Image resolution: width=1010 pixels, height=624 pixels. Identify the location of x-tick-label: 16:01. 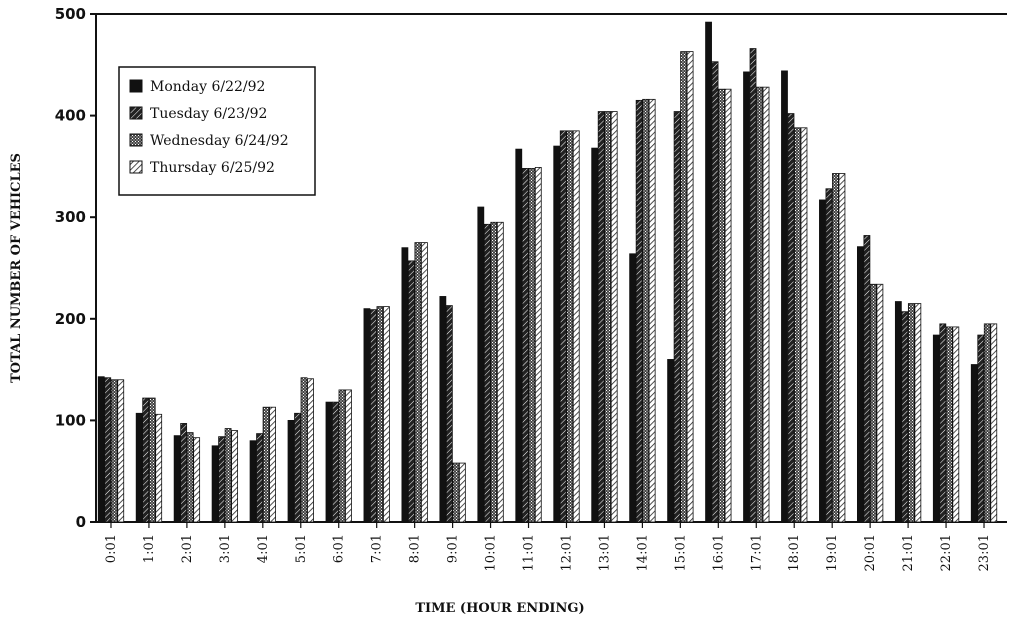
(718, 552).